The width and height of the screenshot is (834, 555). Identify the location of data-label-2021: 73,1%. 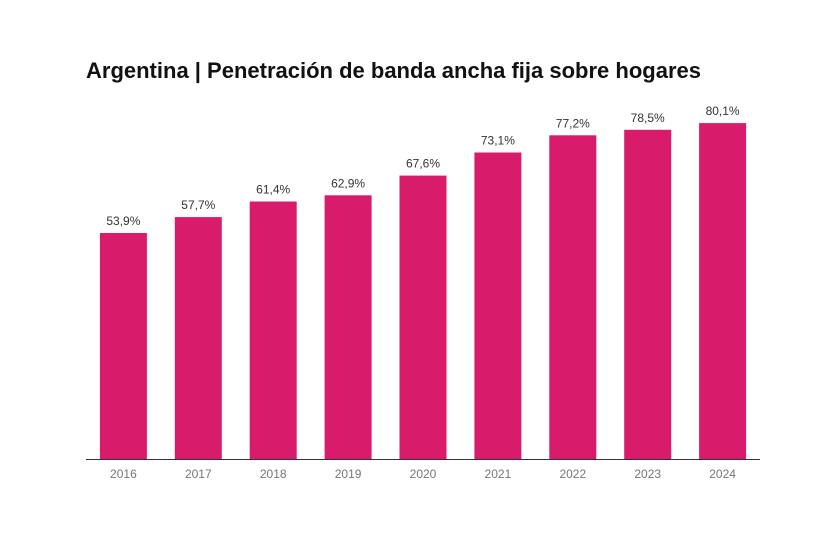
(498, 141).